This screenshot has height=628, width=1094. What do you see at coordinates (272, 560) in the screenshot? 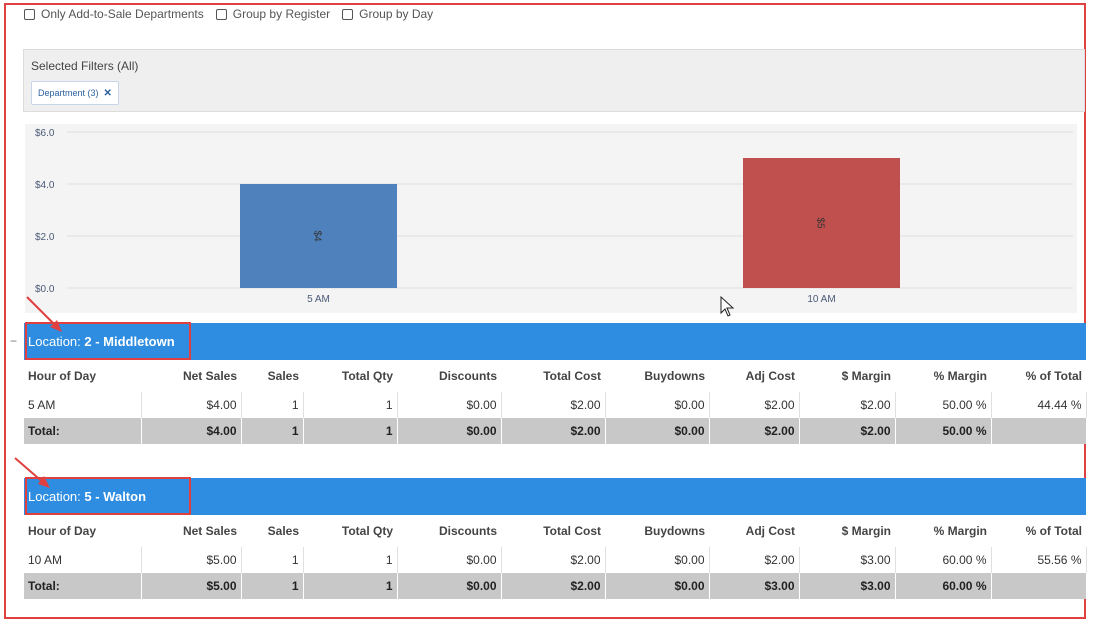
I see `cell-sales: 1` at bounding box center [272, 560].